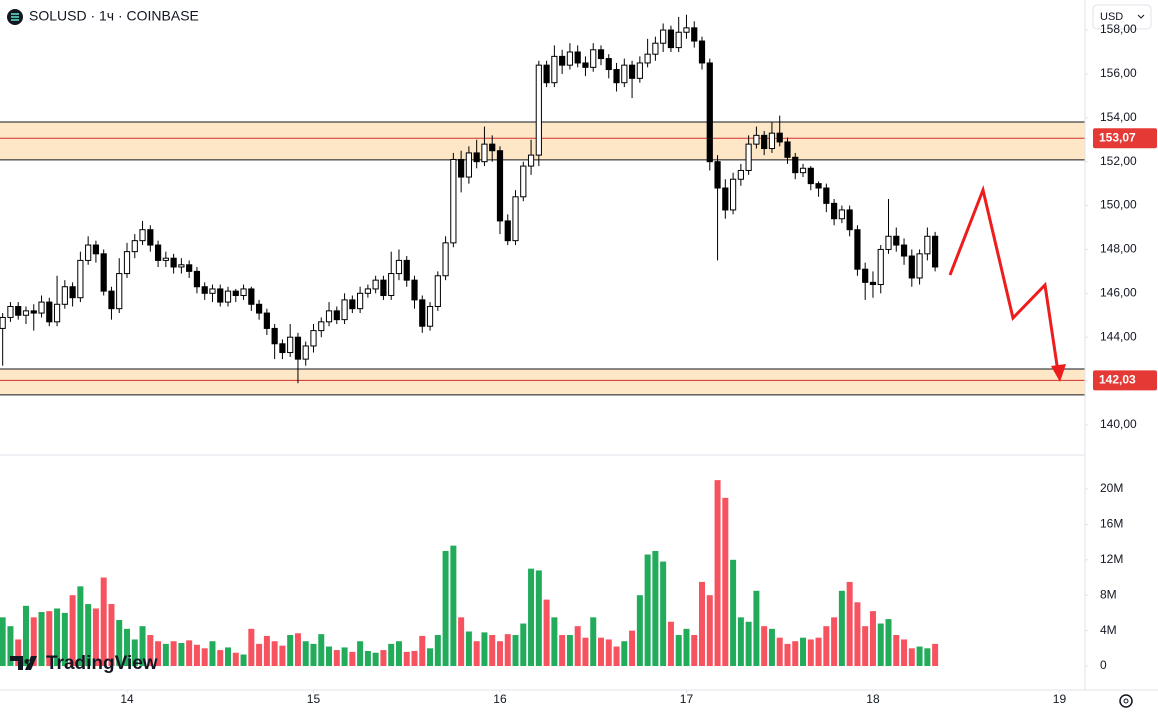 This screenshot has width=1158, height=719. I want to click on currency-button-label: USD, so click(1111, 17).